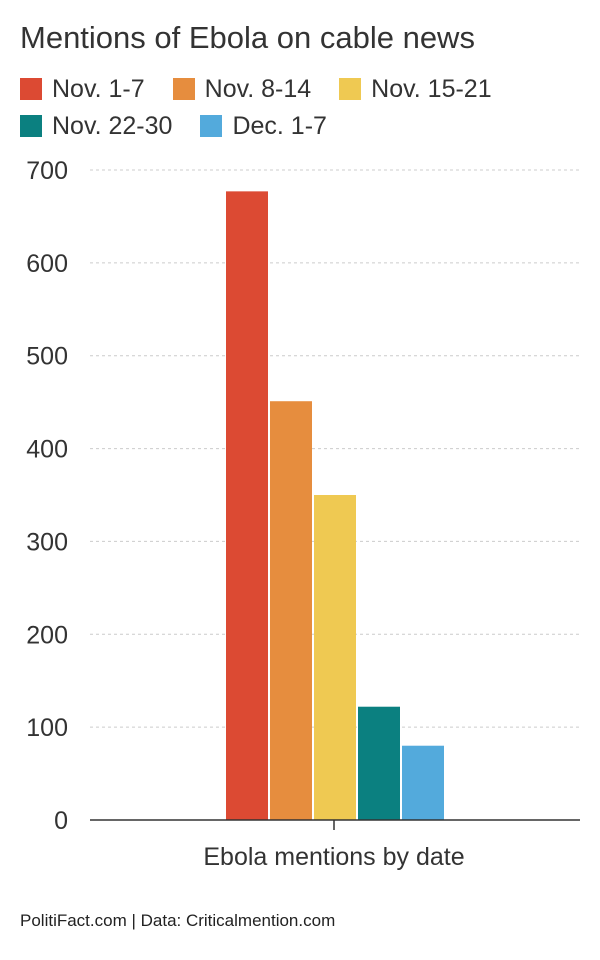 The image size is (600, 960). What do you see at coordinates (47, 357) in the screenshot?
I see `y-tick-label: 500` at bounding box center [47, 357].